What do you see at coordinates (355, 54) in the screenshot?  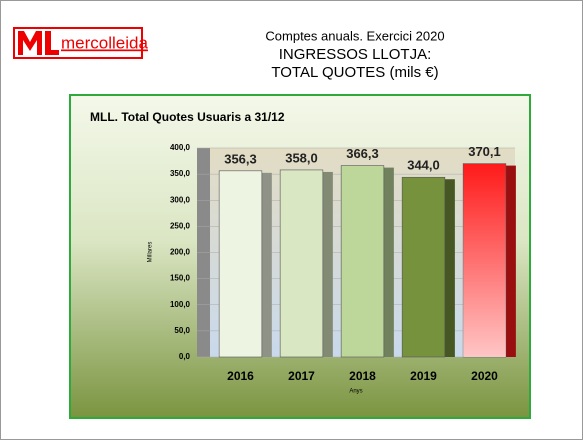 I see `header-line: INGRESSOS LLOTJA:` at bounding box center [355, 54].